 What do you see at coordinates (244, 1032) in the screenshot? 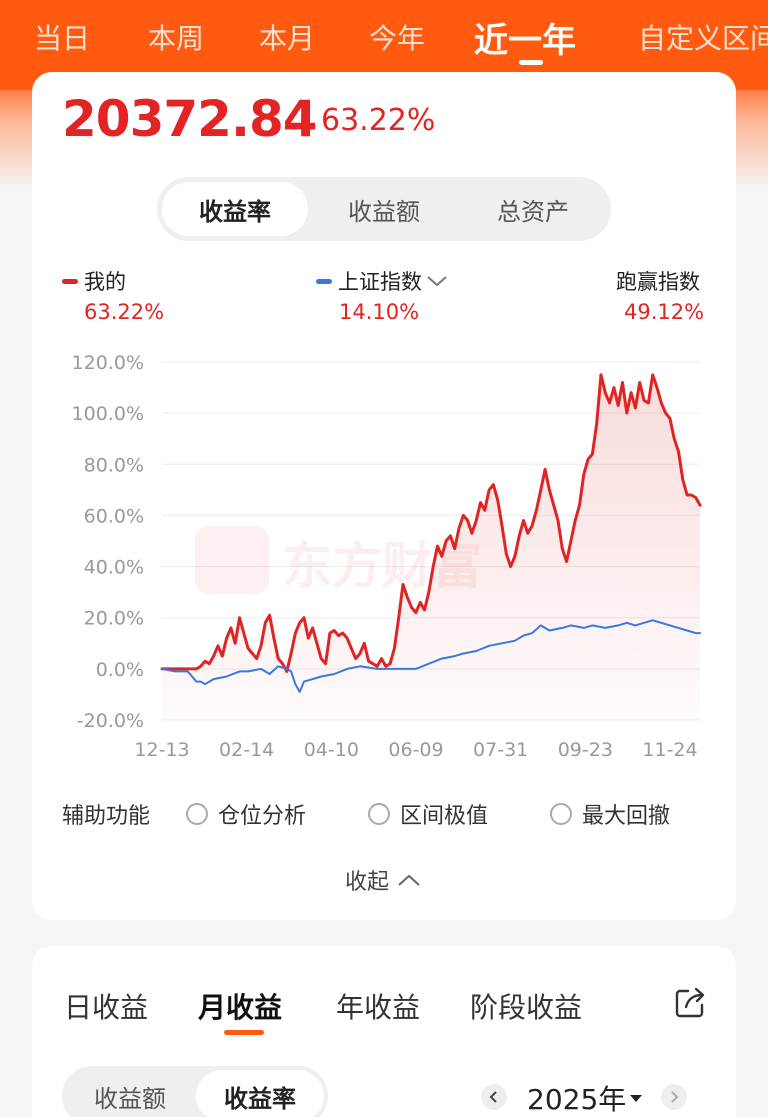
I see `earnings-tab-indicator` at bounding box center [244, 1032].